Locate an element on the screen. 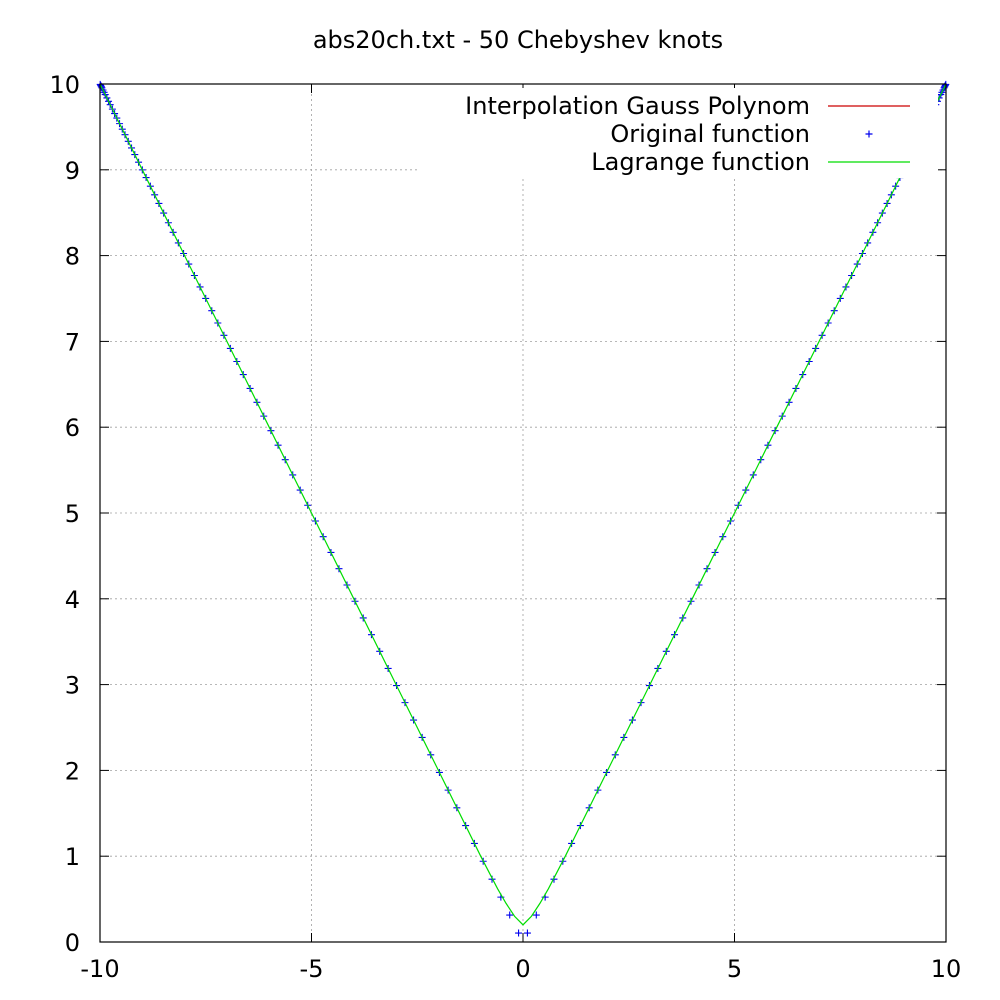  legend-label: Lagrange function is located at coordinates (700, 162).